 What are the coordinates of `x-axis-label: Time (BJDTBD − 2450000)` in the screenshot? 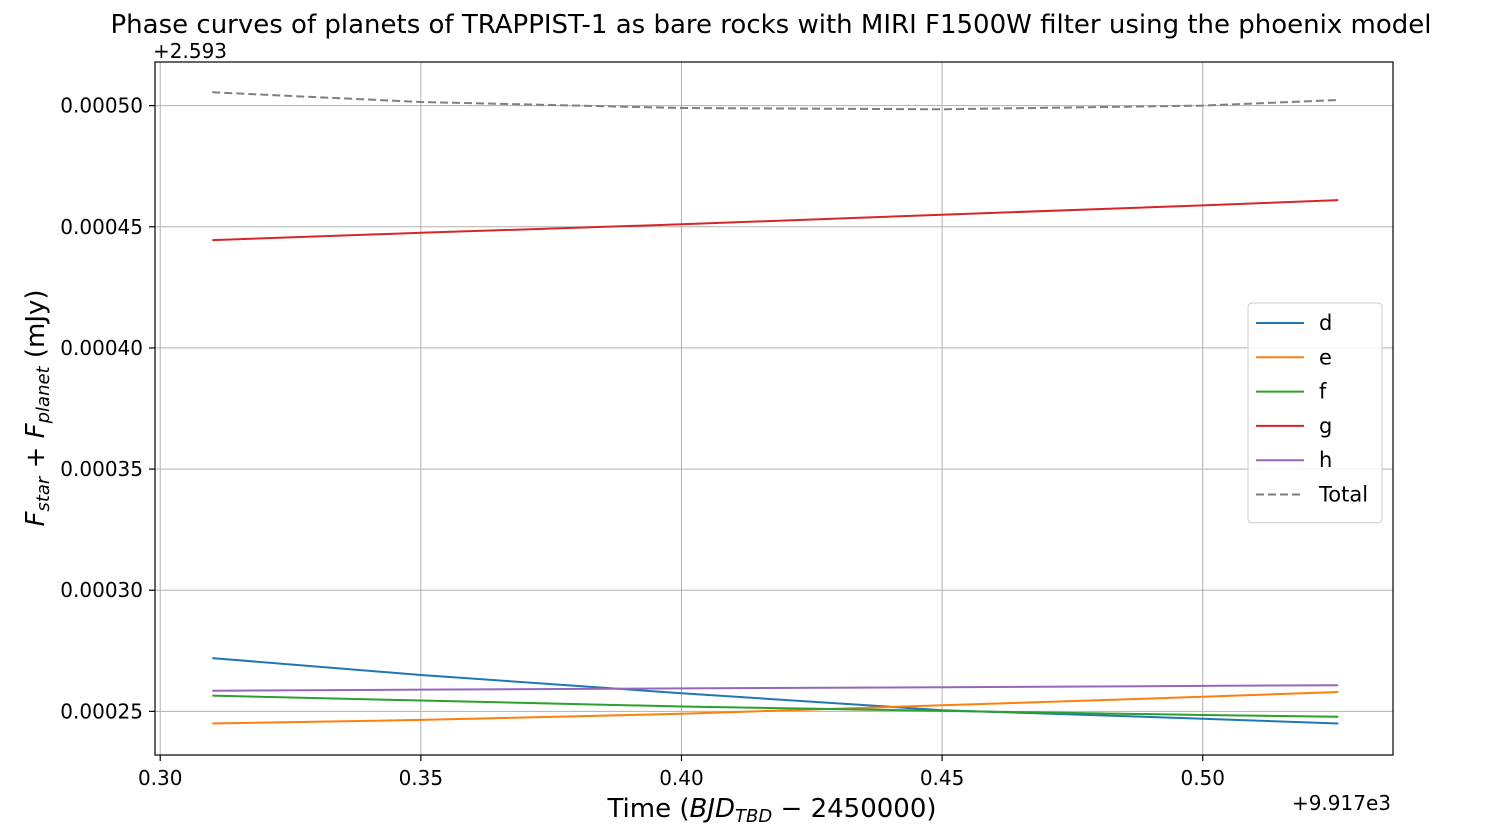 It's located at (771, 810).